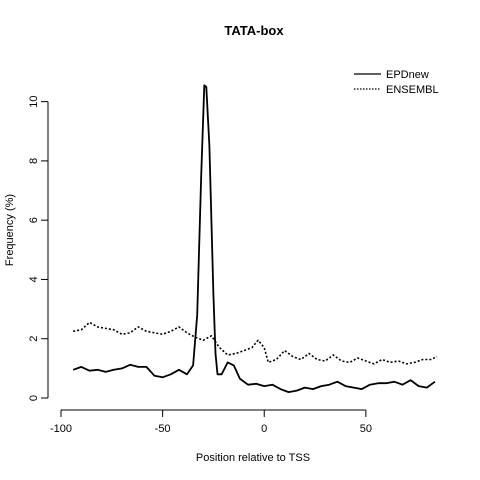  What do you see at coordinates (163, 429) in the screenshot?
I see `x-tick-label: -50` at bounding box center [163, 429].